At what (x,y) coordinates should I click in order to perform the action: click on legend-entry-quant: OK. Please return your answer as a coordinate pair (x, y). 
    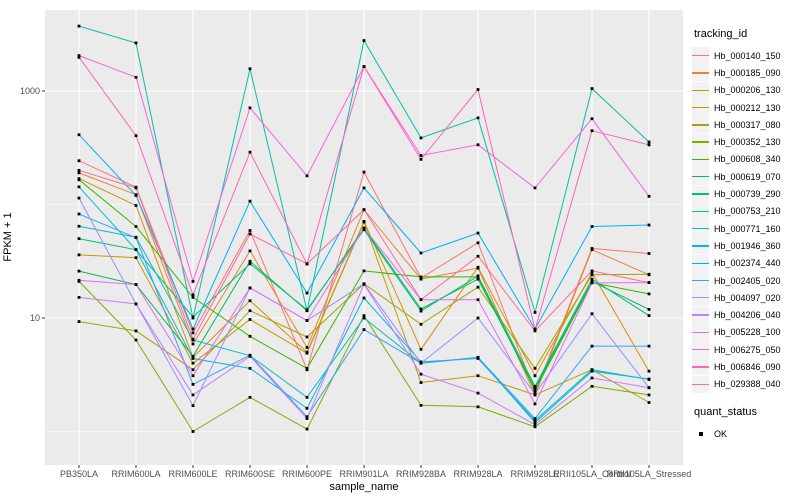
    Looking at the image, I should click on (745, 434).